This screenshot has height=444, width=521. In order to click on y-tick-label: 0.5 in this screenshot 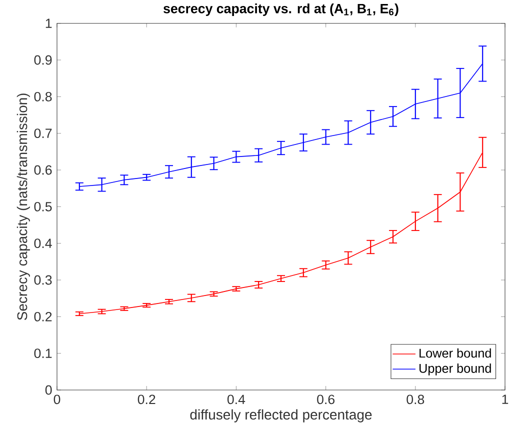, I will do `click(43, 207)`.